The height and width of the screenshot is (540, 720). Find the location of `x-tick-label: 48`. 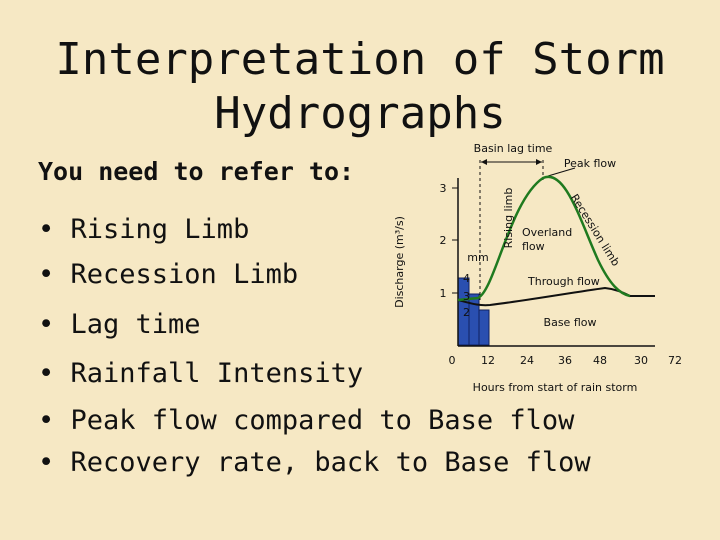

x-tick-label: 48 is located at coordinates (600, 360).